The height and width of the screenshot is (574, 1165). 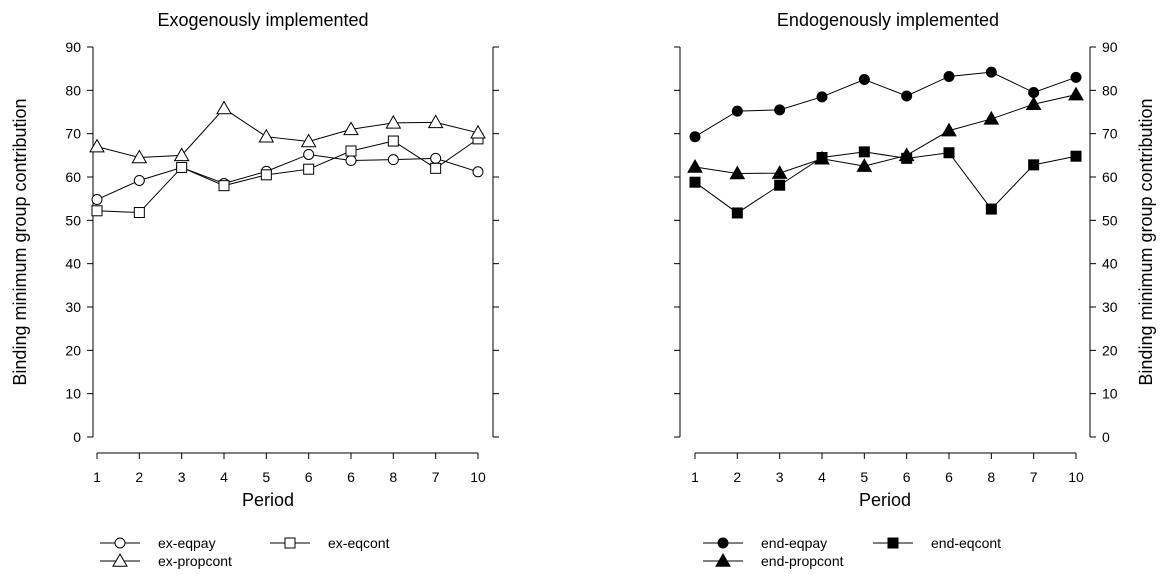 I want to click on series-ex-eqpay, so click(x=287, y=177).